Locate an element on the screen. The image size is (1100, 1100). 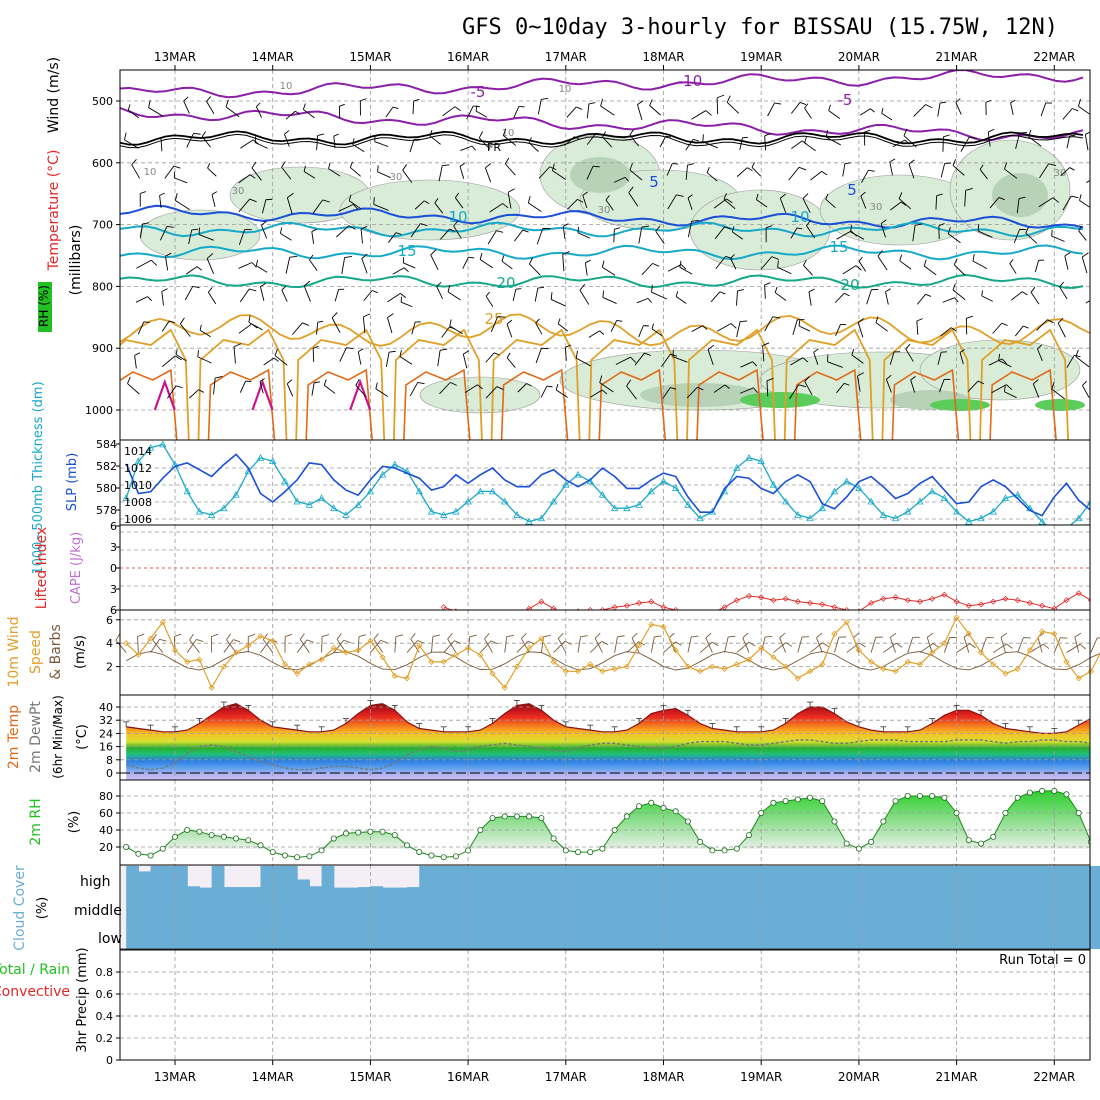
temp-area is located at coordinates (608, 741).